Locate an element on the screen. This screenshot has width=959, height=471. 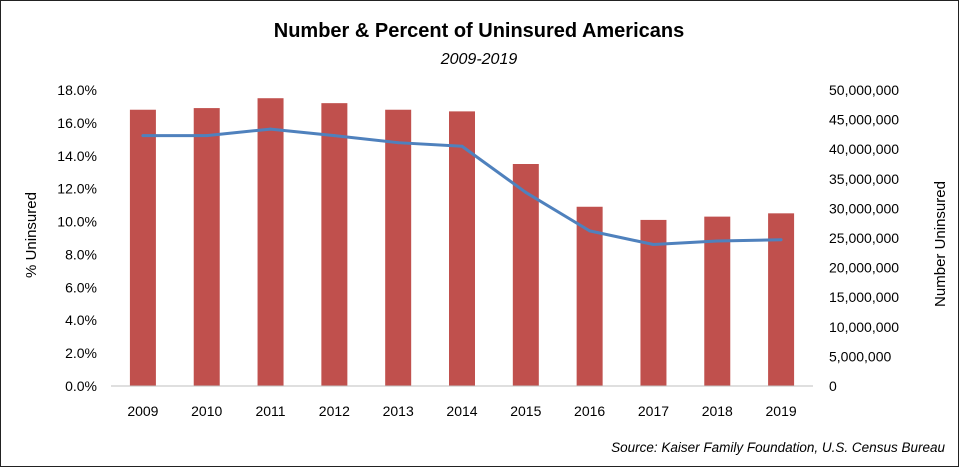
x-tick-label: 2011 is located at coordinates (270, 411).